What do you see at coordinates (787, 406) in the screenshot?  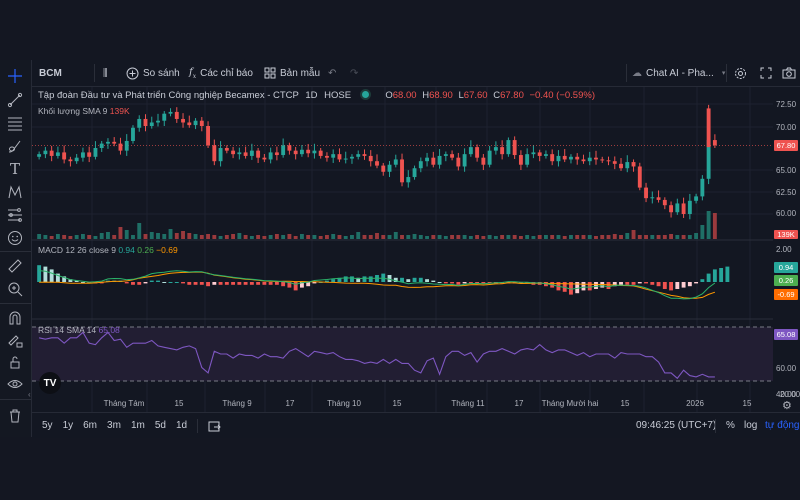 I see `axis-settings-icon: ⚙` at bounding box center [787, 406].